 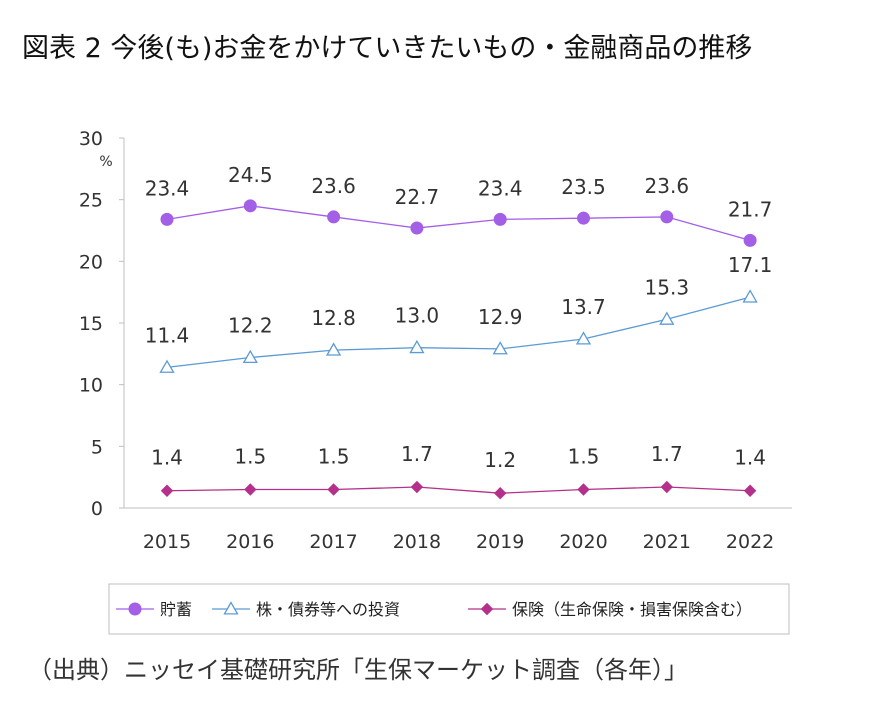 What do you see at coordinates (333, 318) in the screenshot?
I see `data-label: 12.8` at bounding box center [333, 318].